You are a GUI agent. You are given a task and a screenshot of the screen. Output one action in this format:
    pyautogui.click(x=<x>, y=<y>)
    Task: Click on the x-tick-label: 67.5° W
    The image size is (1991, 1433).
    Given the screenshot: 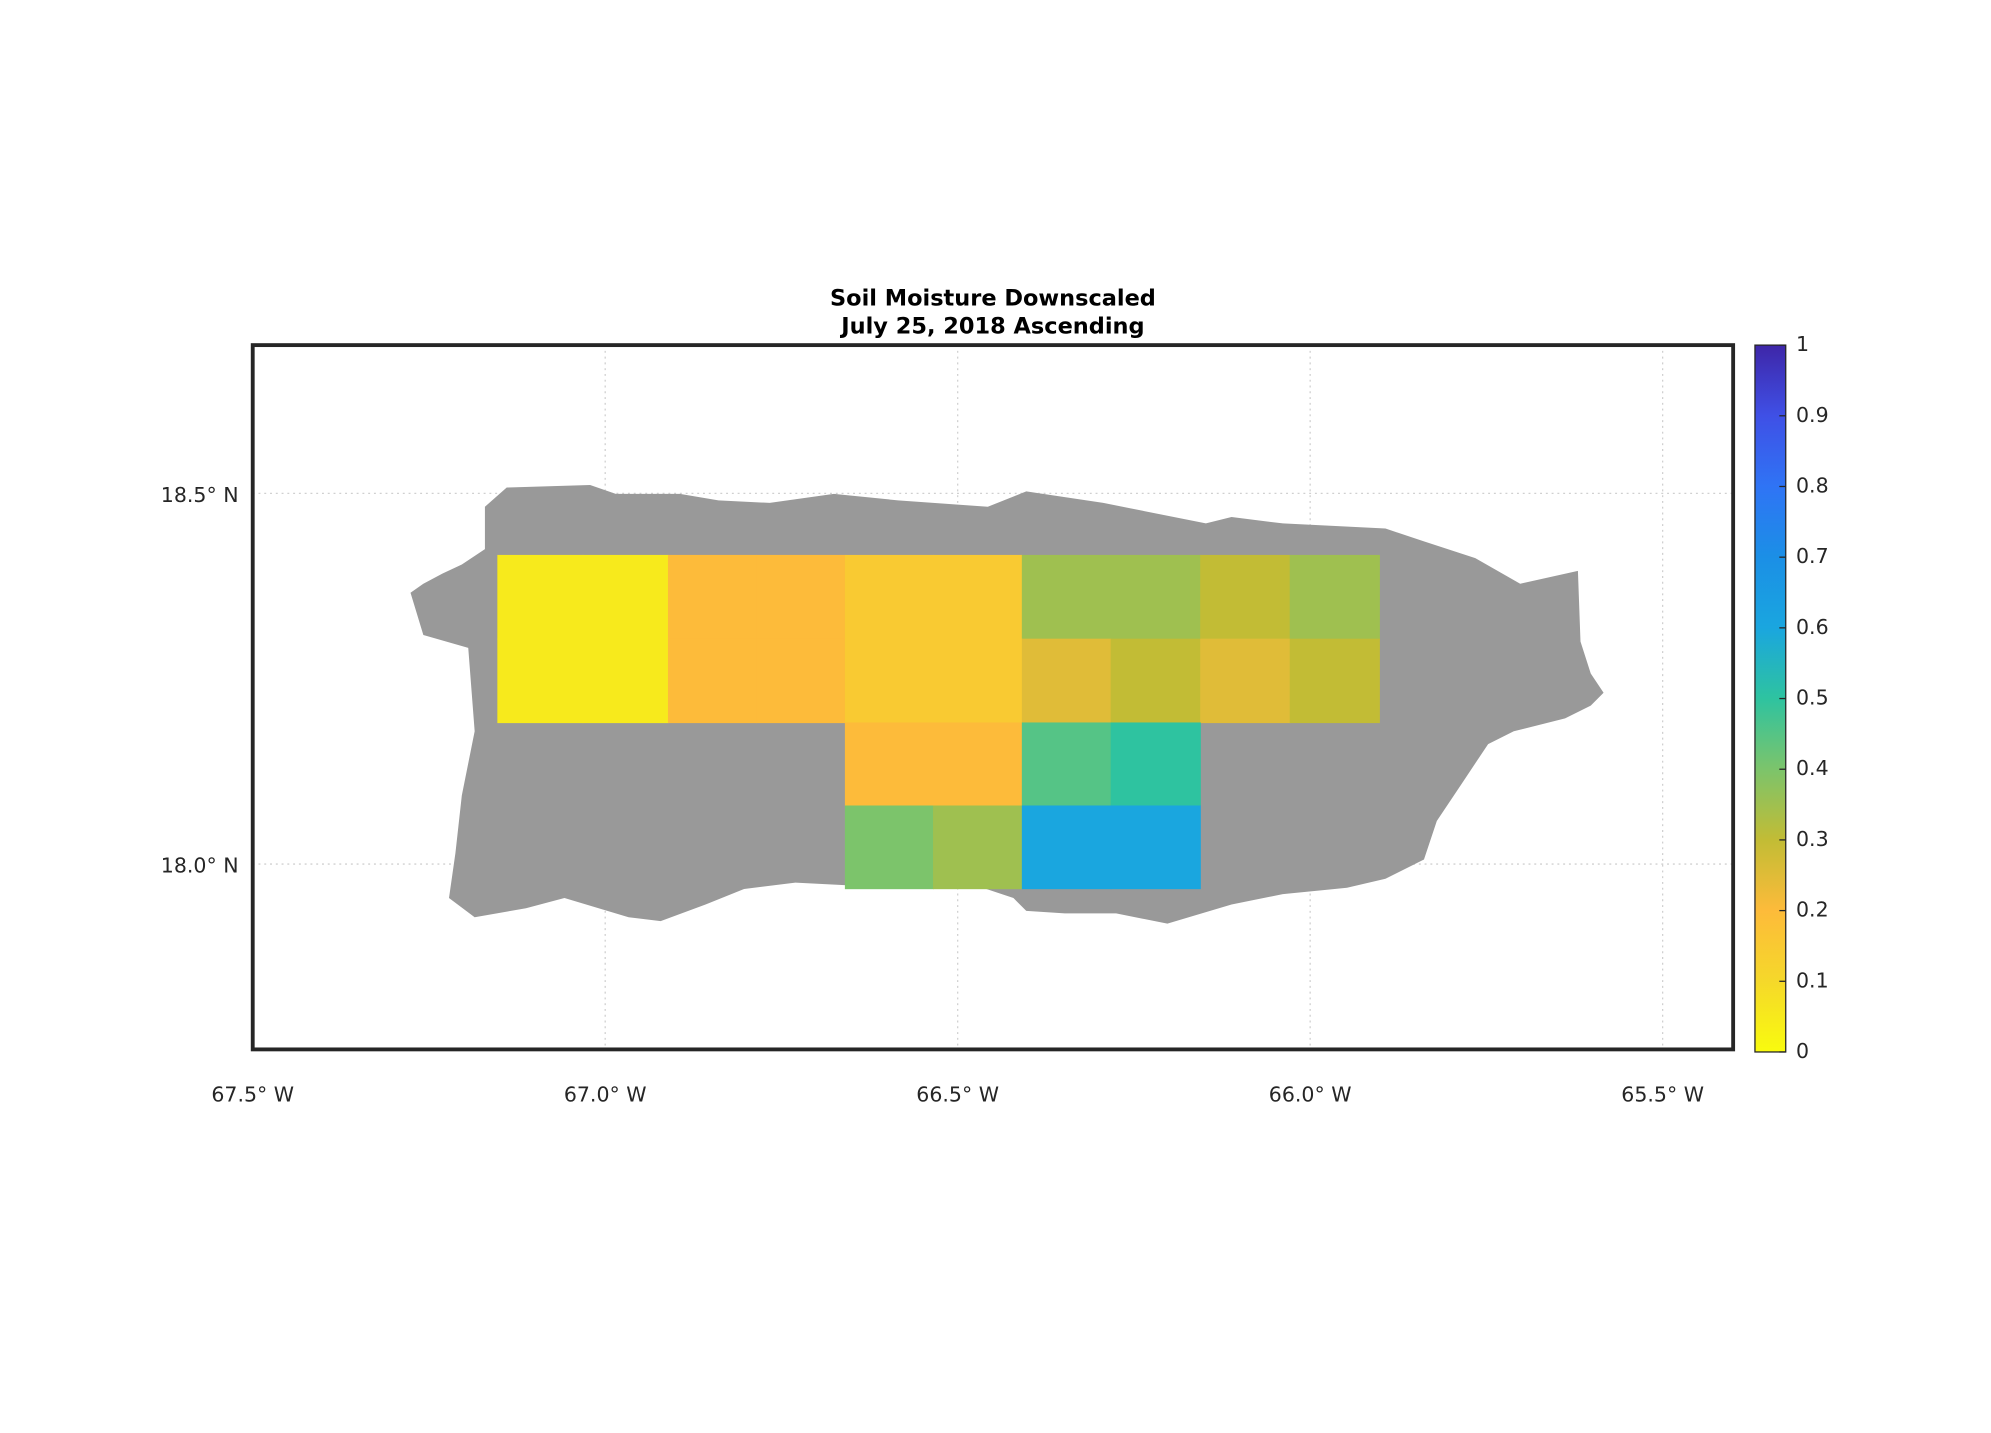 What is the action you would take?
    pyautogui.click(x=252, y=1095)
    